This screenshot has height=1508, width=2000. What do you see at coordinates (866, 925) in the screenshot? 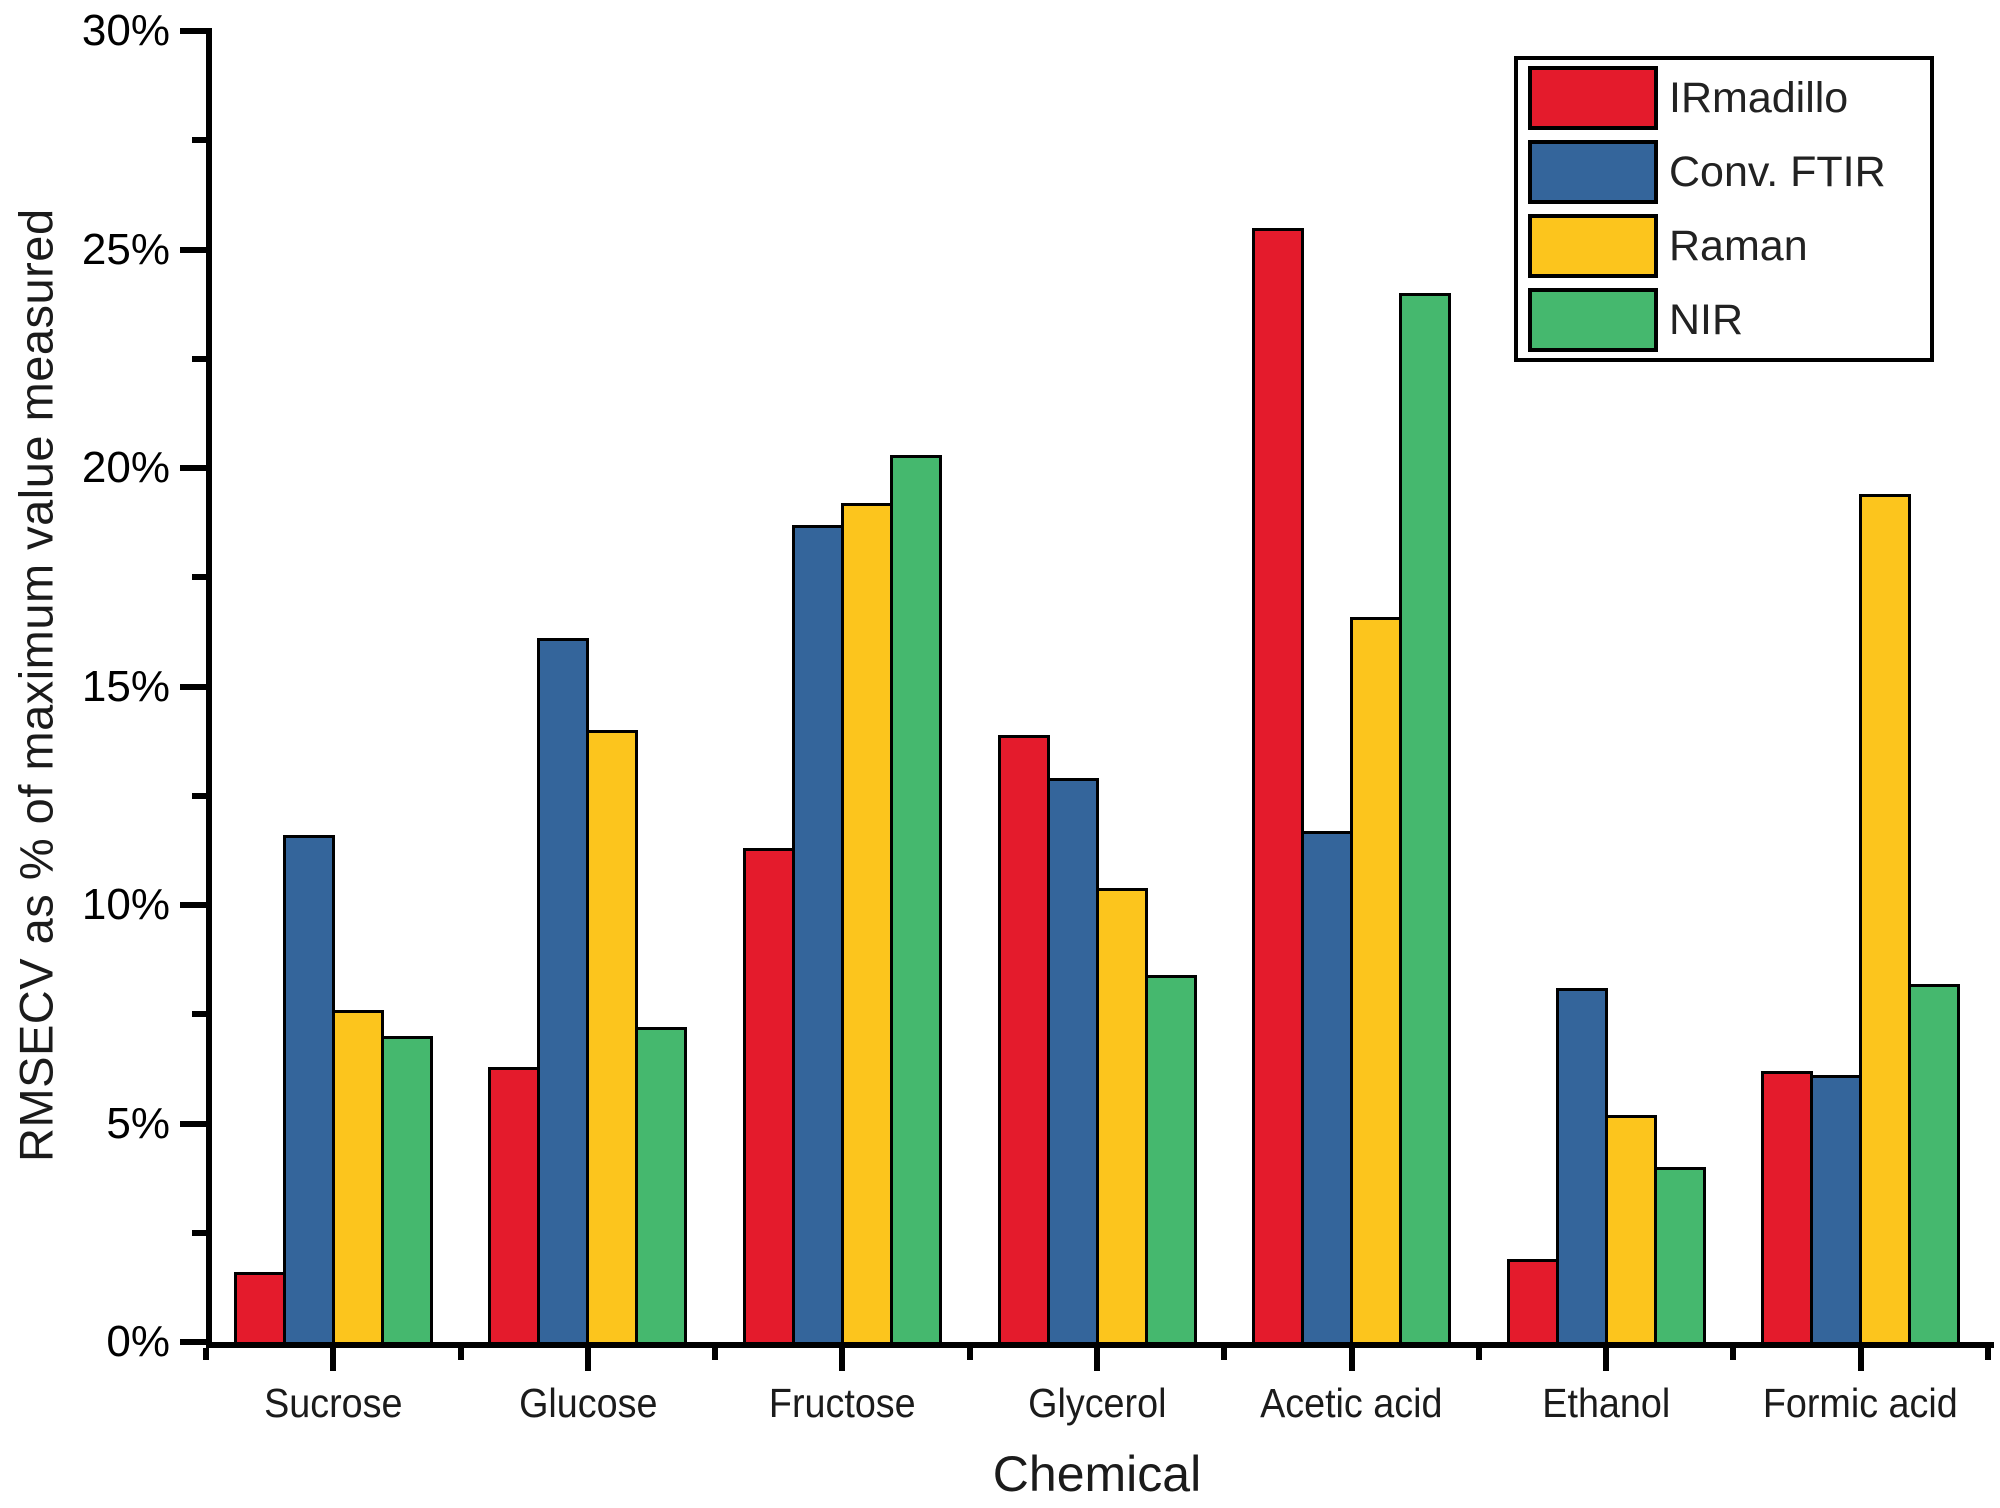
I see `bar-raman-fructose` at bounding box center [866, 925].